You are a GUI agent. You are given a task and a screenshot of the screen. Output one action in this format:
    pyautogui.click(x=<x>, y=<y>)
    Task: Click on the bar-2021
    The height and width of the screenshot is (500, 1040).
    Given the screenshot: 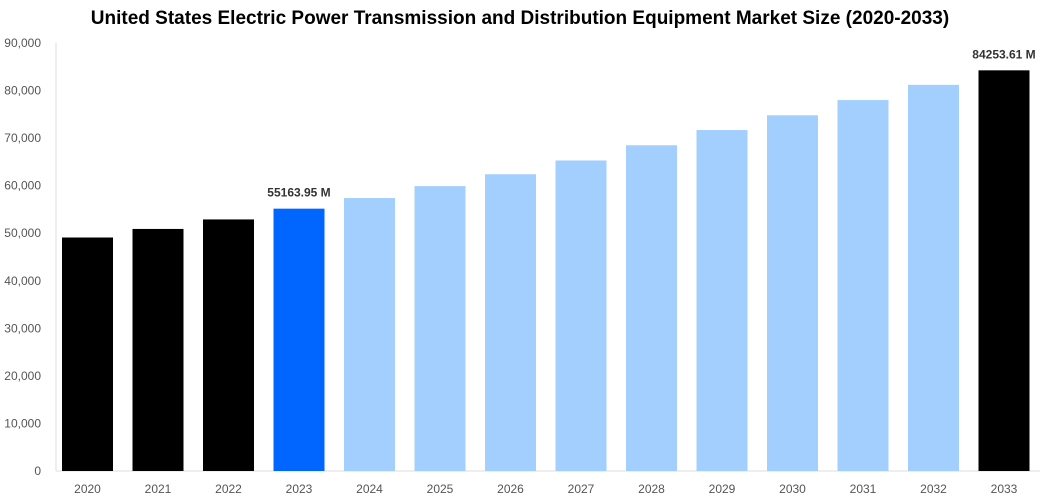 What is the action you would take?
    pyautogui.click(x=158, y=349)
    